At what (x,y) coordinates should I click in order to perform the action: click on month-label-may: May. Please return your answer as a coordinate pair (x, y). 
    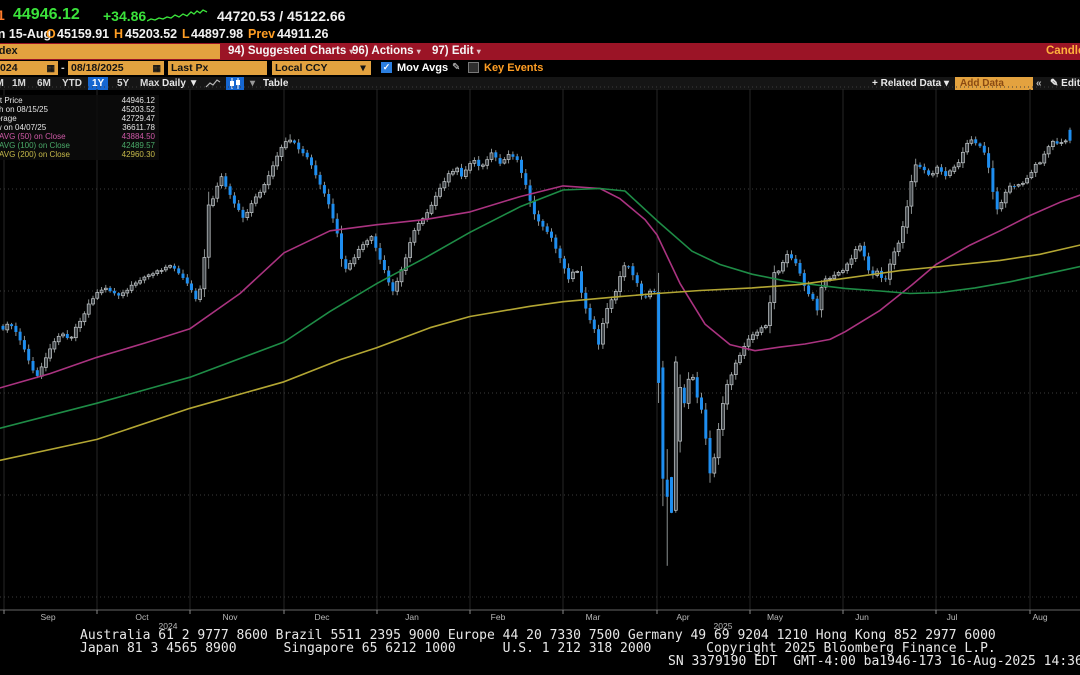
    Looking at the image, I should click on (775, 617).